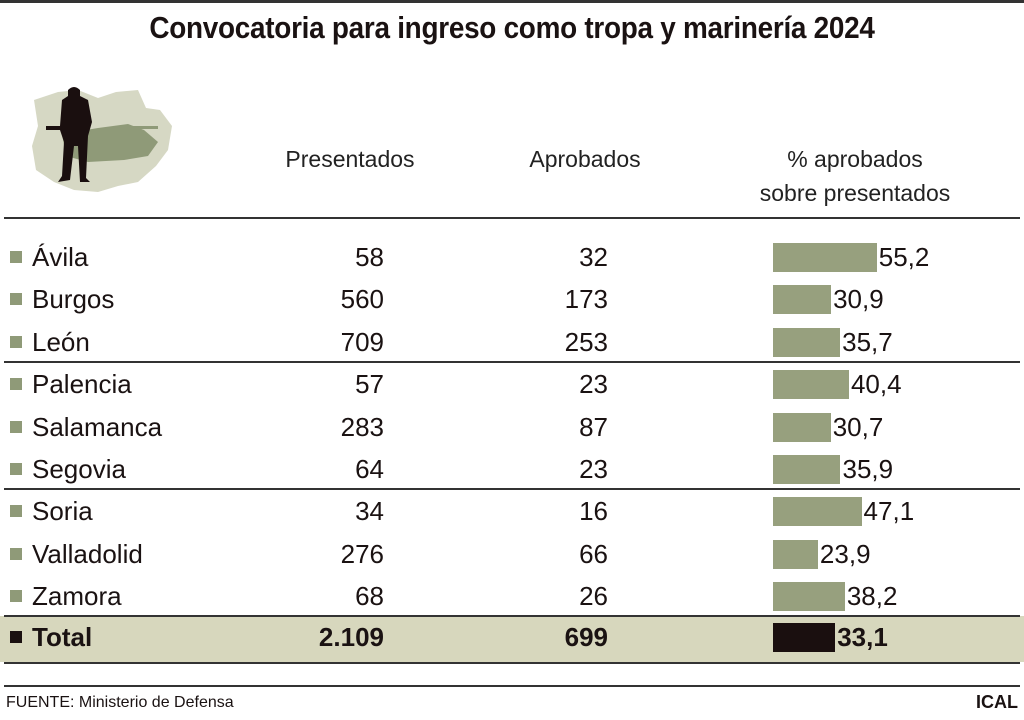 The height and width of the screenshot is (720, 1024). I want to click on presentados-value: 68, so click(369, 596).